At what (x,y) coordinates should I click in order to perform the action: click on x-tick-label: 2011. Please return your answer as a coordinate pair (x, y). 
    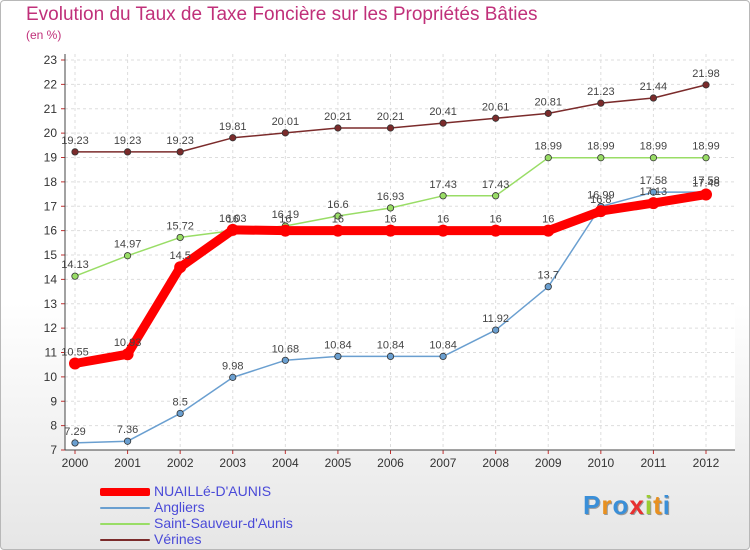
    Looking at the image, I should click on (654, 463).